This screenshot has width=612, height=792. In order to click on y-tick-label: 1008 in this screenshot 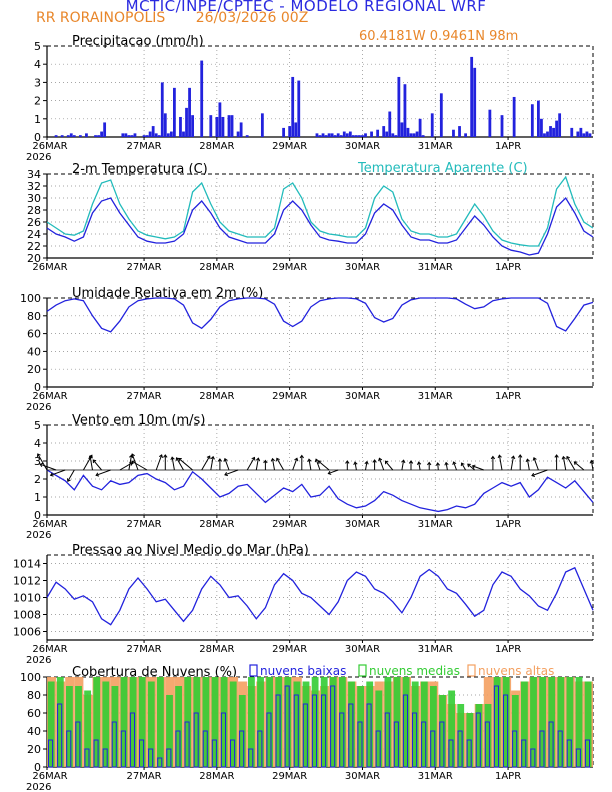, I will do `click(27, 615)`.